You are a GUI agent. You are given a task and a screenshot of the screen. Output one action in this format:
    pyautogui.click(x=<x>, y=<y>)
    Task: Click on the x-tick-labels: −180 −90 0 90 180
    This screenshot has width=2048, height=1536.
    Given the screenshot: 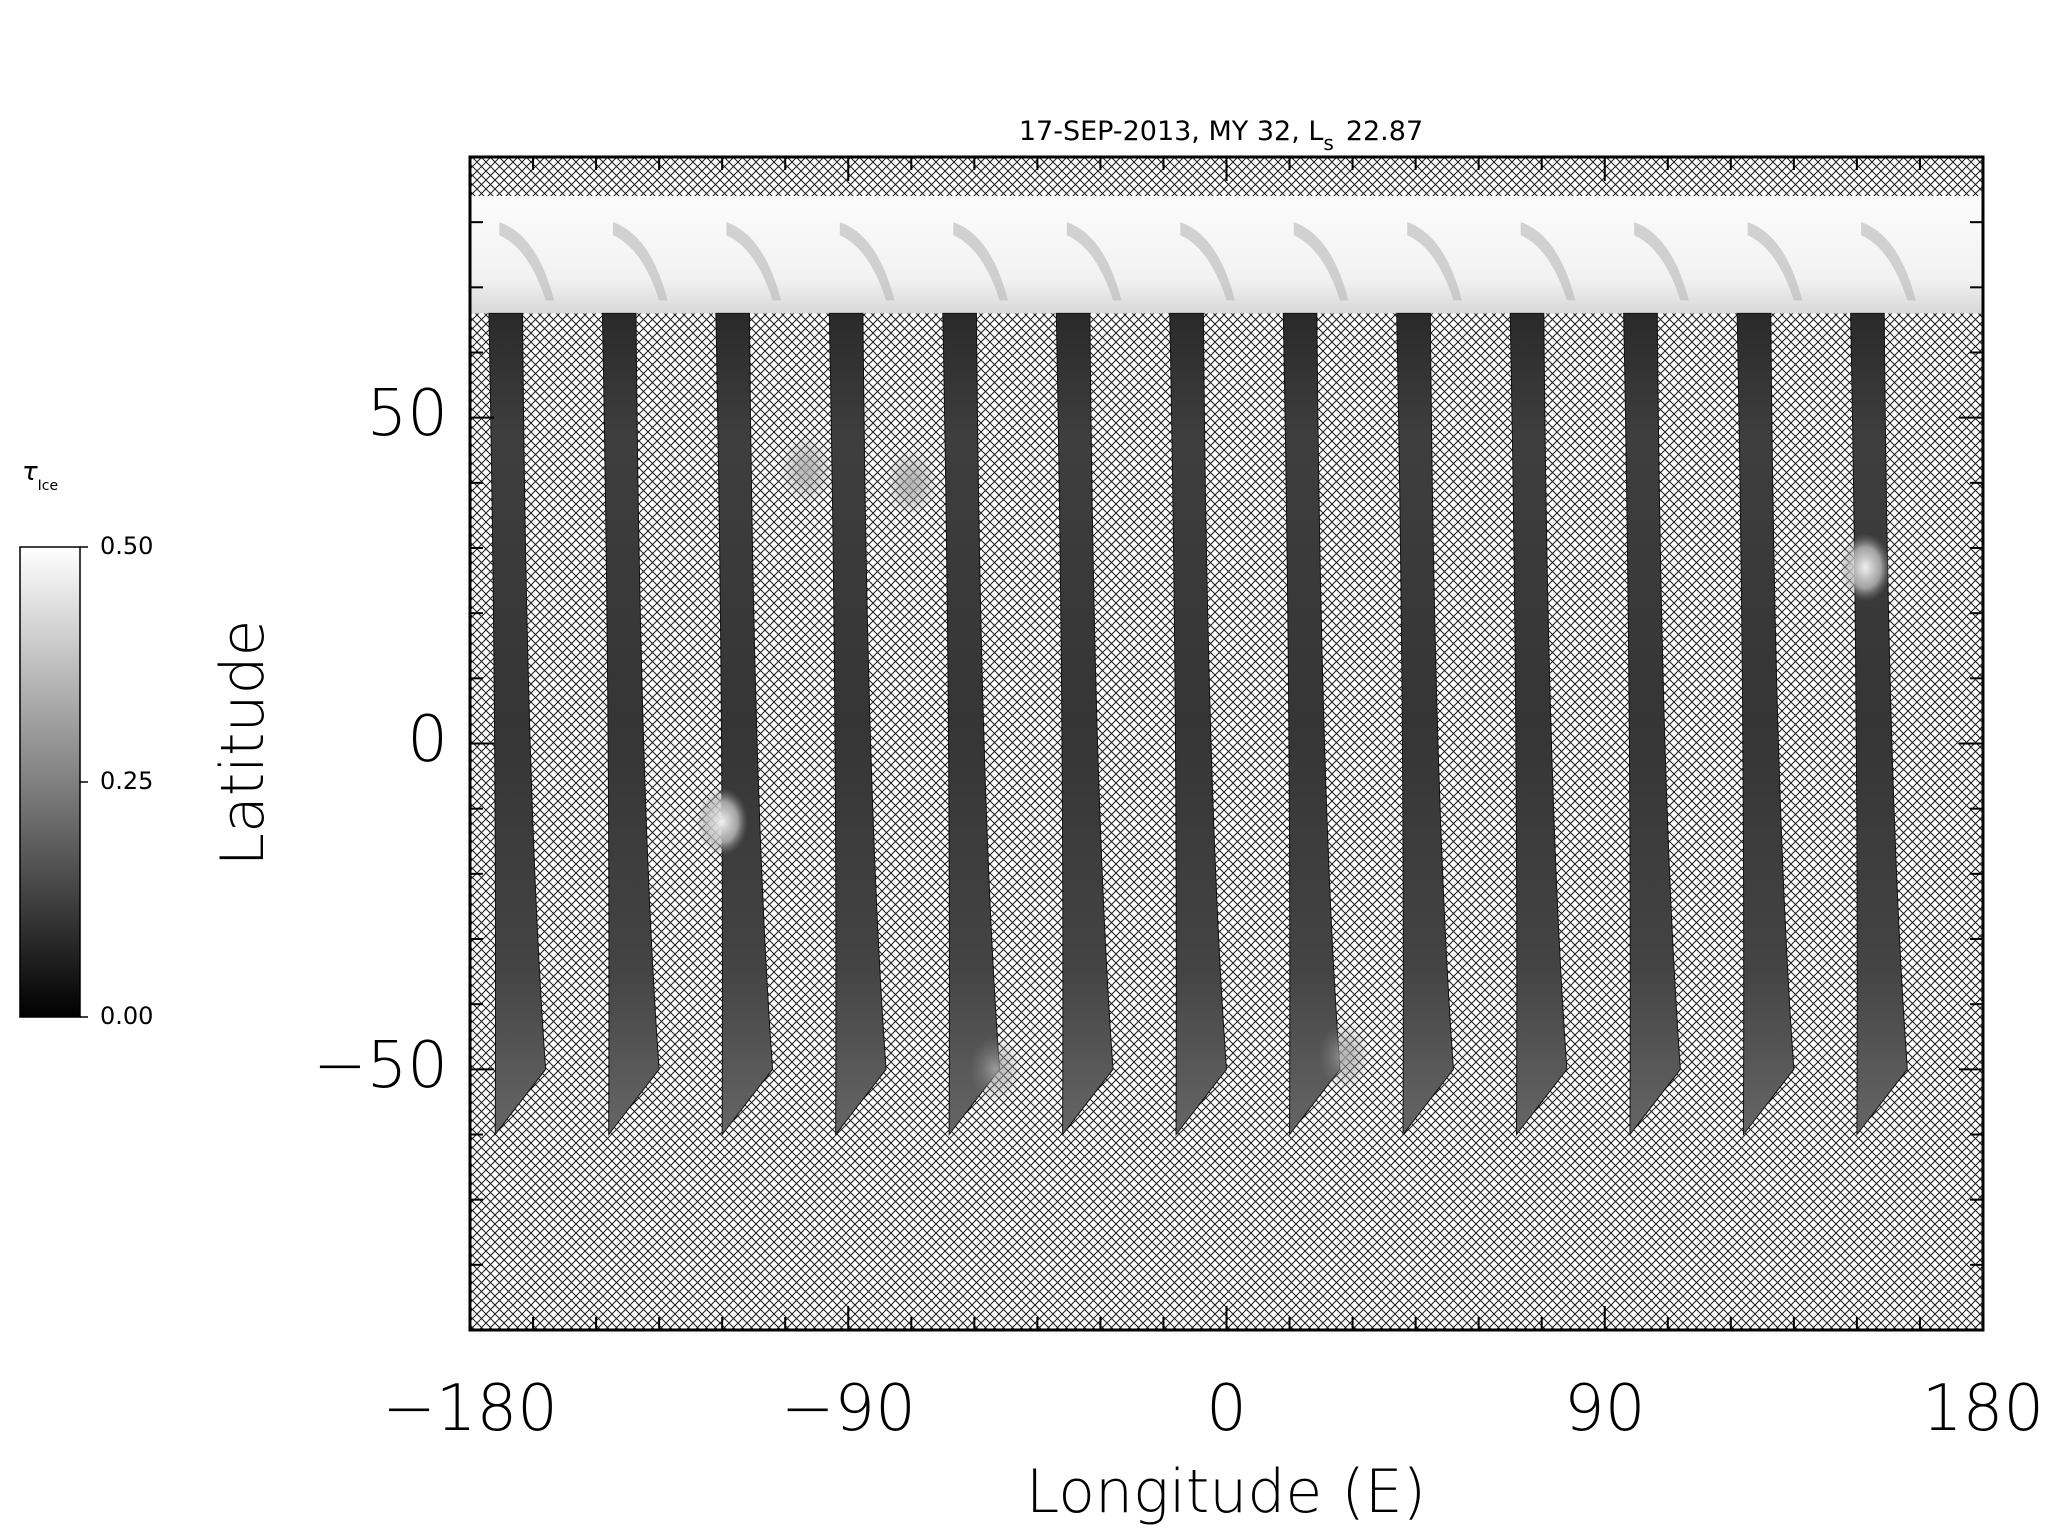 What is the action you would take?
    pyautogui.click(x=1213, y=1409)
    